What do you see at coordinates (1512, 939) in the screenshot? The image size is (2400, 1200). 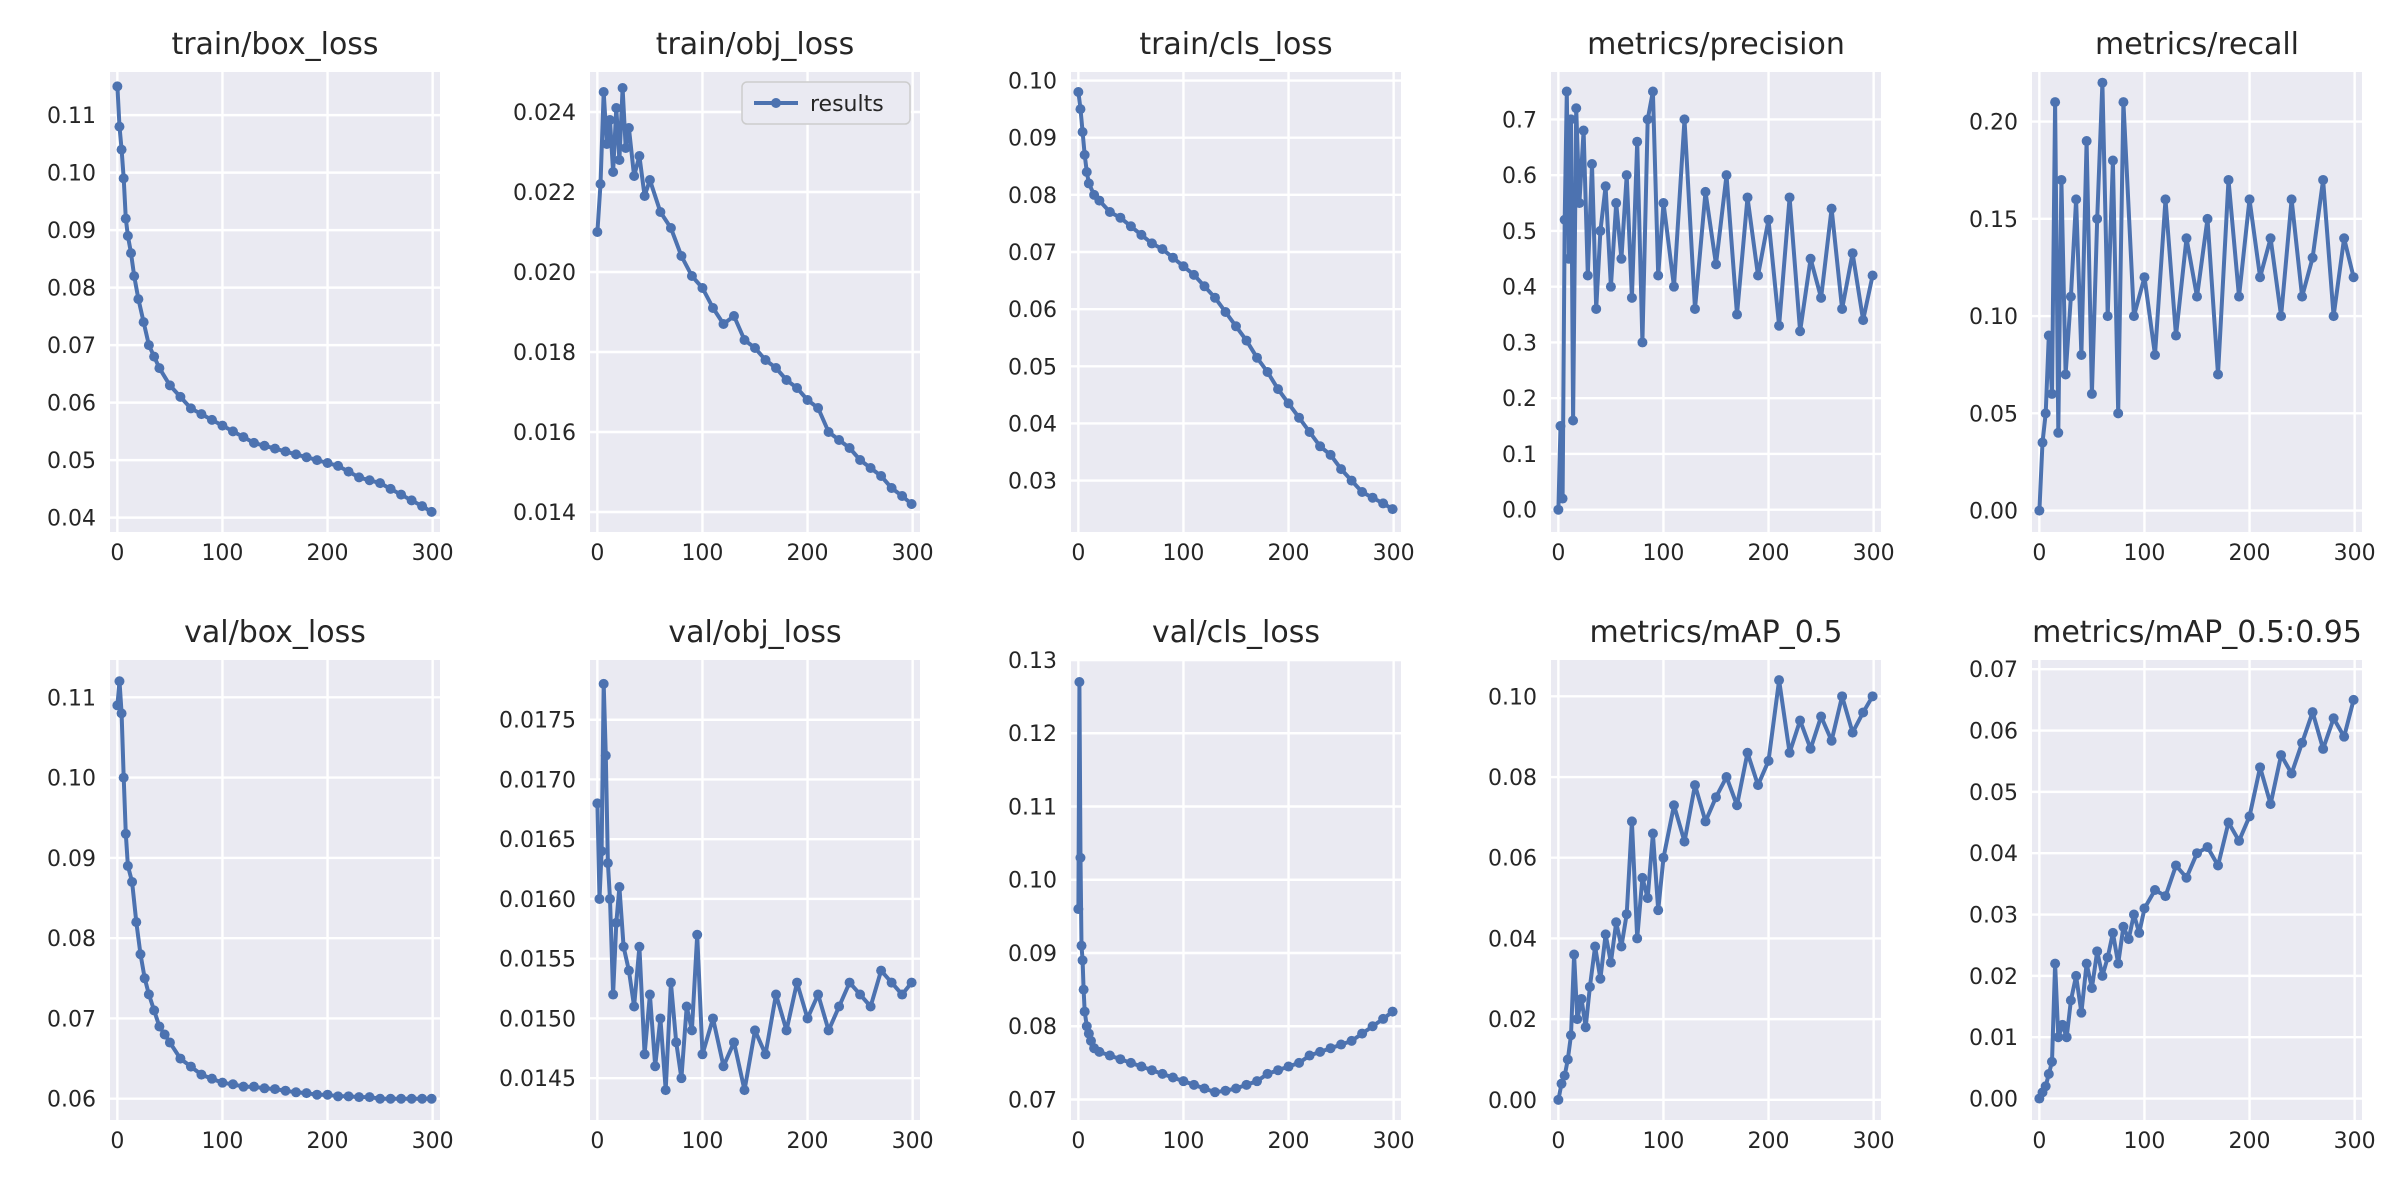 I see `y-tick-label: 0.04` at bounding box center [1512, 939].